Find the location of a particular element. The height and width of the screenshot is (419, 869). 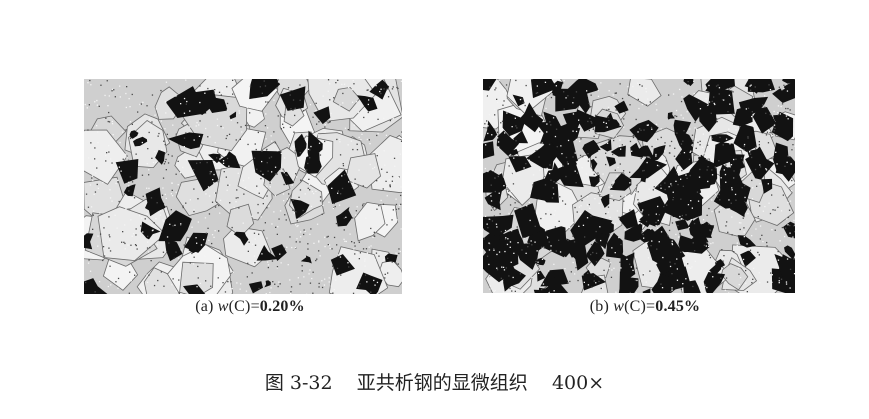

subcaption-b-var: w is located at coordinates (619, 306).